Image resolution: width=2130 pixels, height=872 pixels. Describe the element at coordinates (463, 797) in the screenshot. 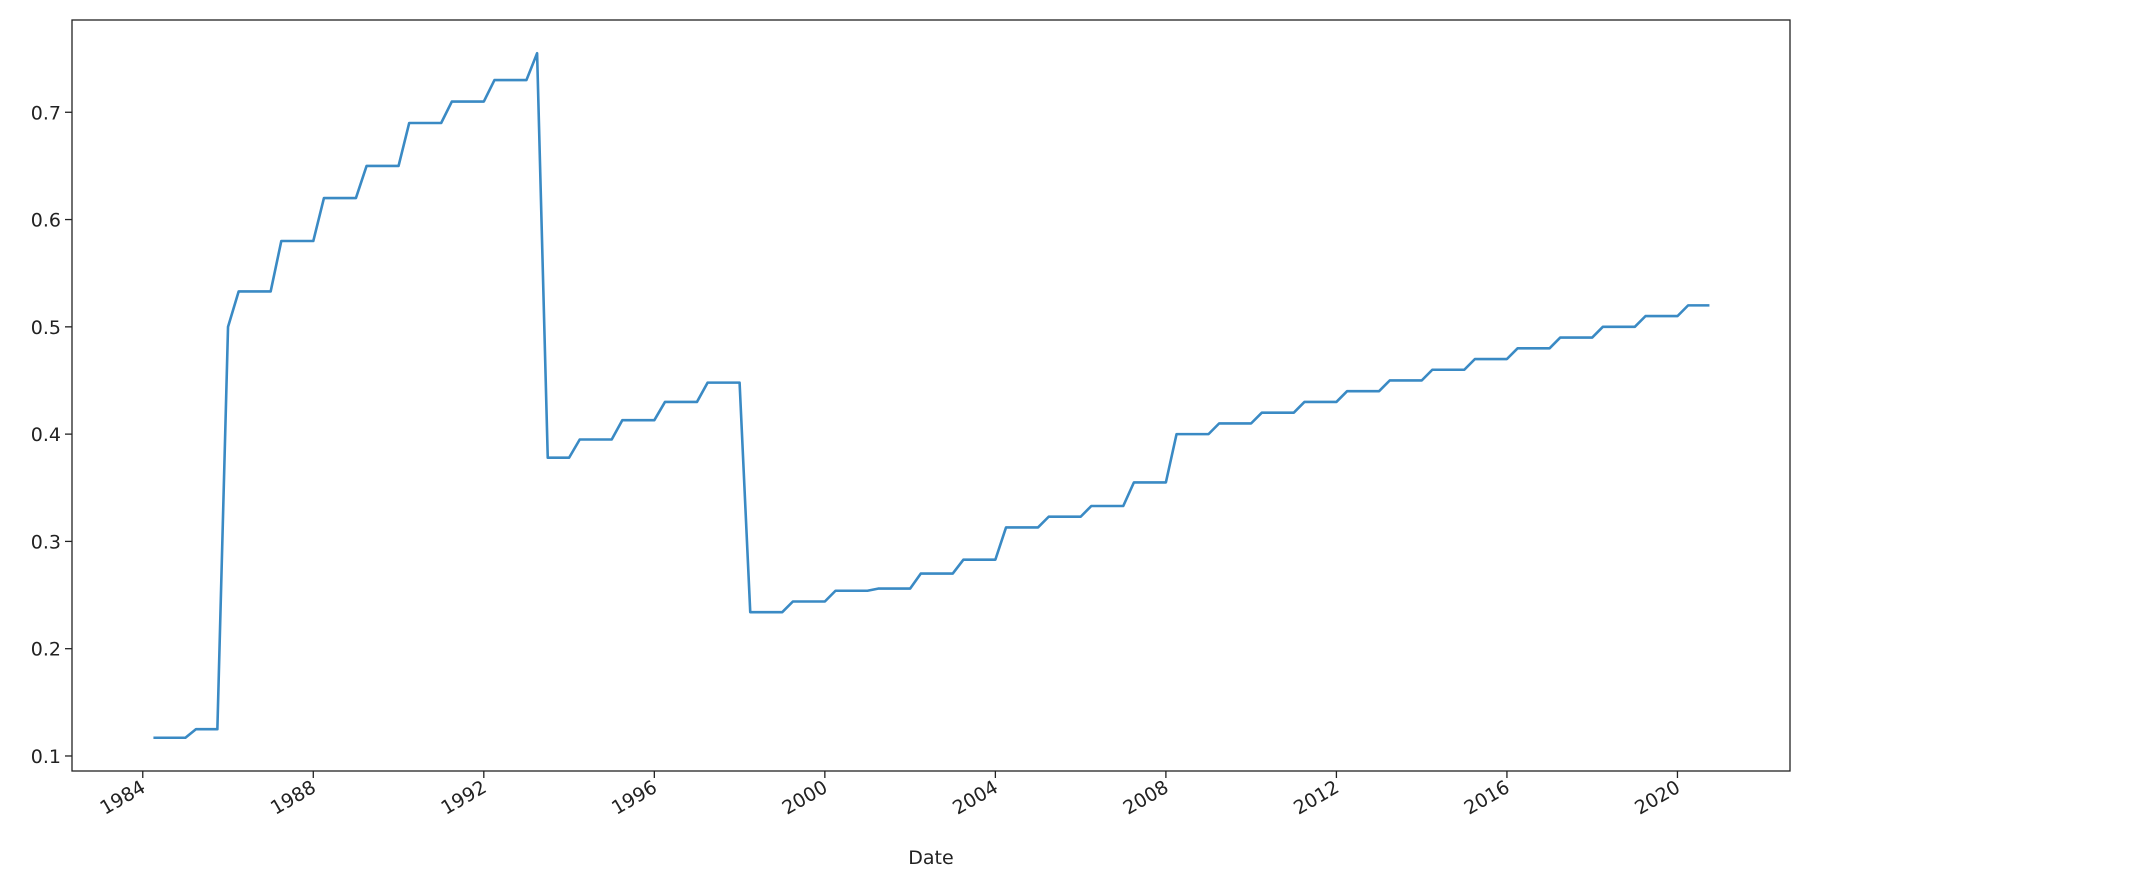

I see `x-tick-label: 1992` at that location.